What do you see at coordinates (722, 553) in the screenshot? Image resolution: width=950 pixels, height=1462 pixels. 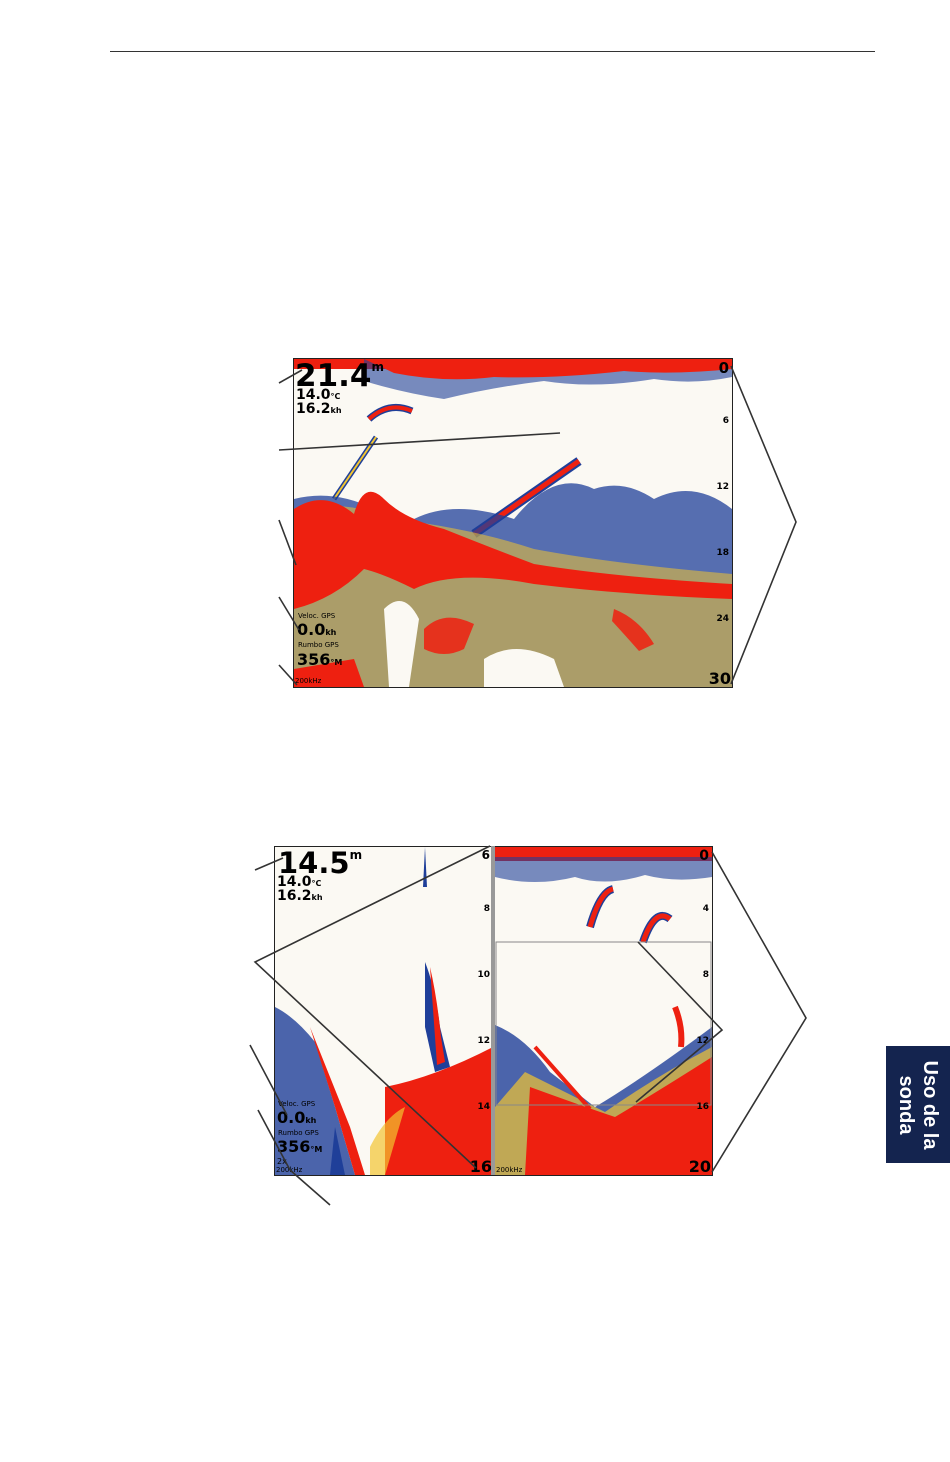 I see `depth-scale-mark: 18` at bounding box center [722, 553].